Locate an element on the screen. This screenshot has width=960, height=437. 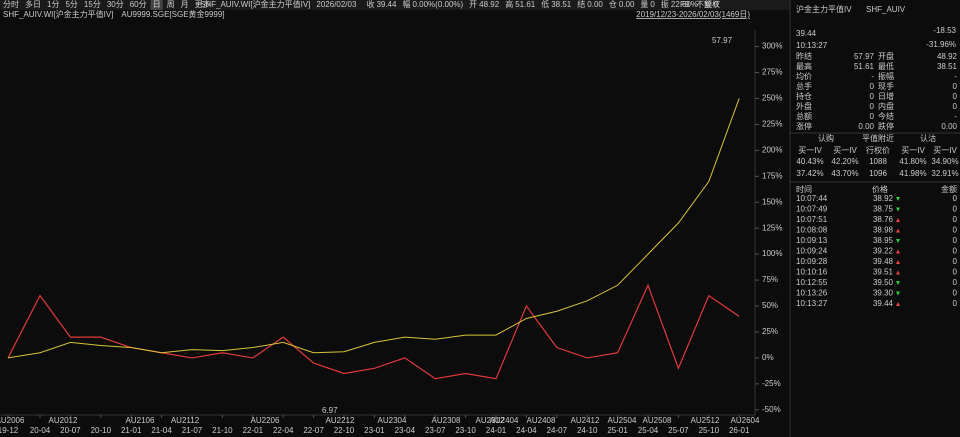
period-tab: 日 is located at coordinates (157, 4).